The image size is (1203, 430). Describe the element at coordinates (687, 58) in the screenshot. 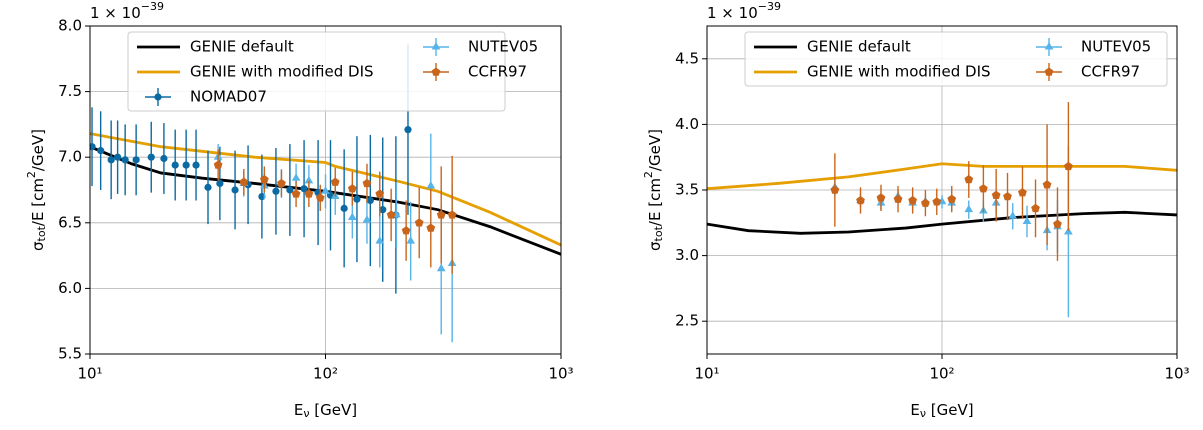

I see `y-tick-label: 4.5` at that location.